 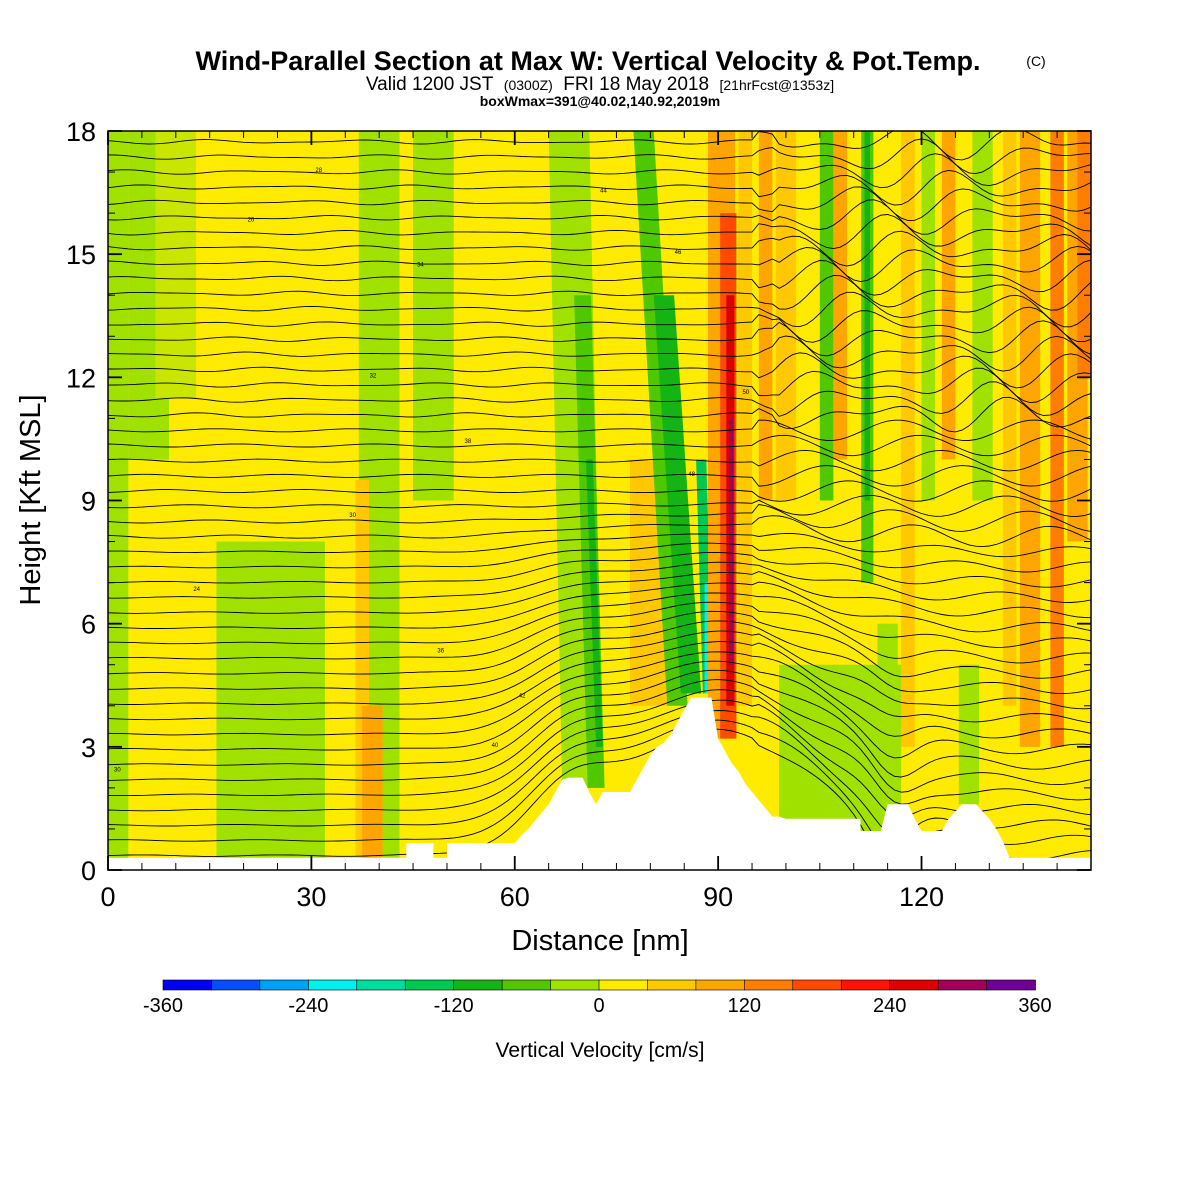 What do you see at coordinates (598, 1006) in the screenshot?
I see `colorbar-tick-label: 0` at bounding box center [598, 1006].